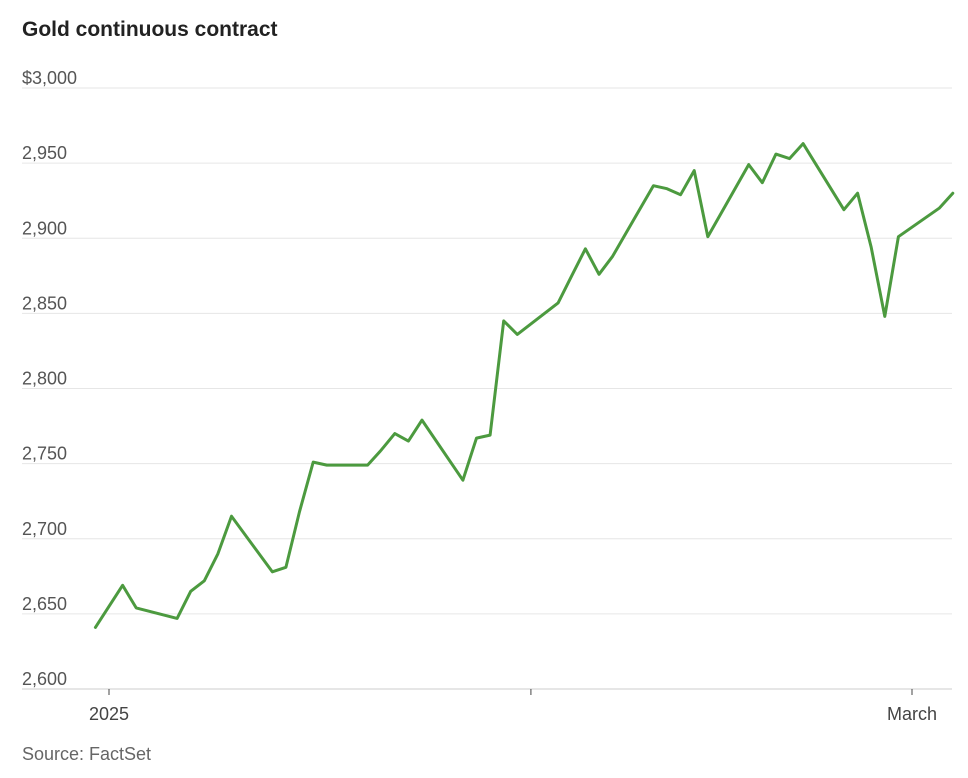  Describe the element at coordinates (49, 78) in the screenshot. I see `y-tick-label: $3,000` at that location.